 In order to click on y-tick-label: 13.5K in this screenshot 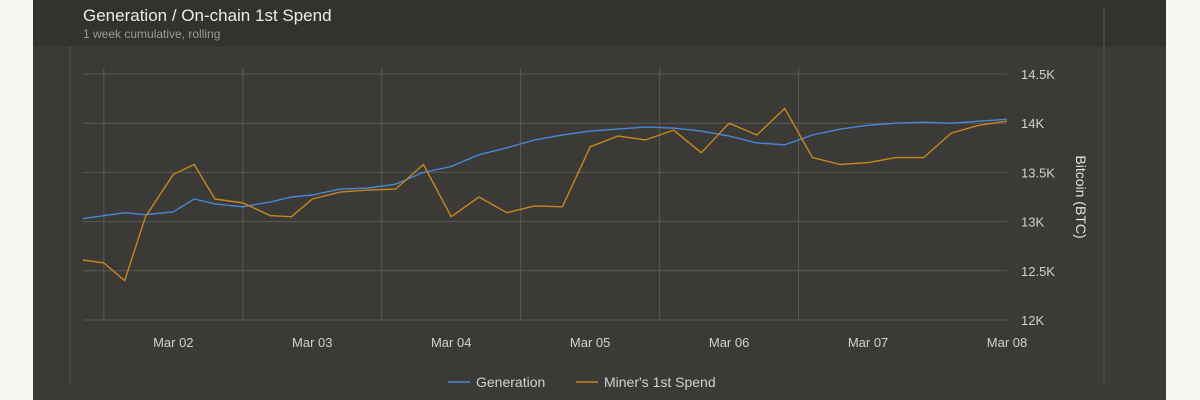, I will do `click(1038, 172)`.